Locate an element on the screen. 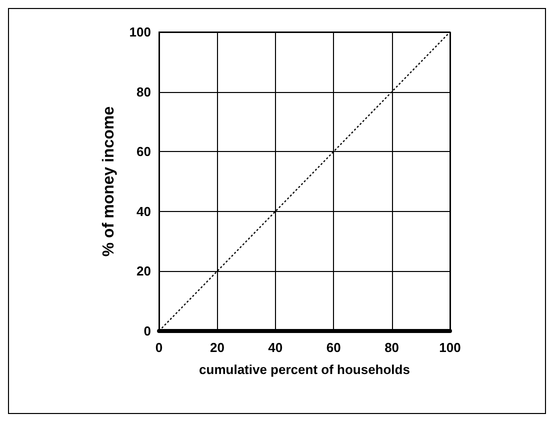  x-axis-title: cumulative percent of households is located at coordinates (304, 369).